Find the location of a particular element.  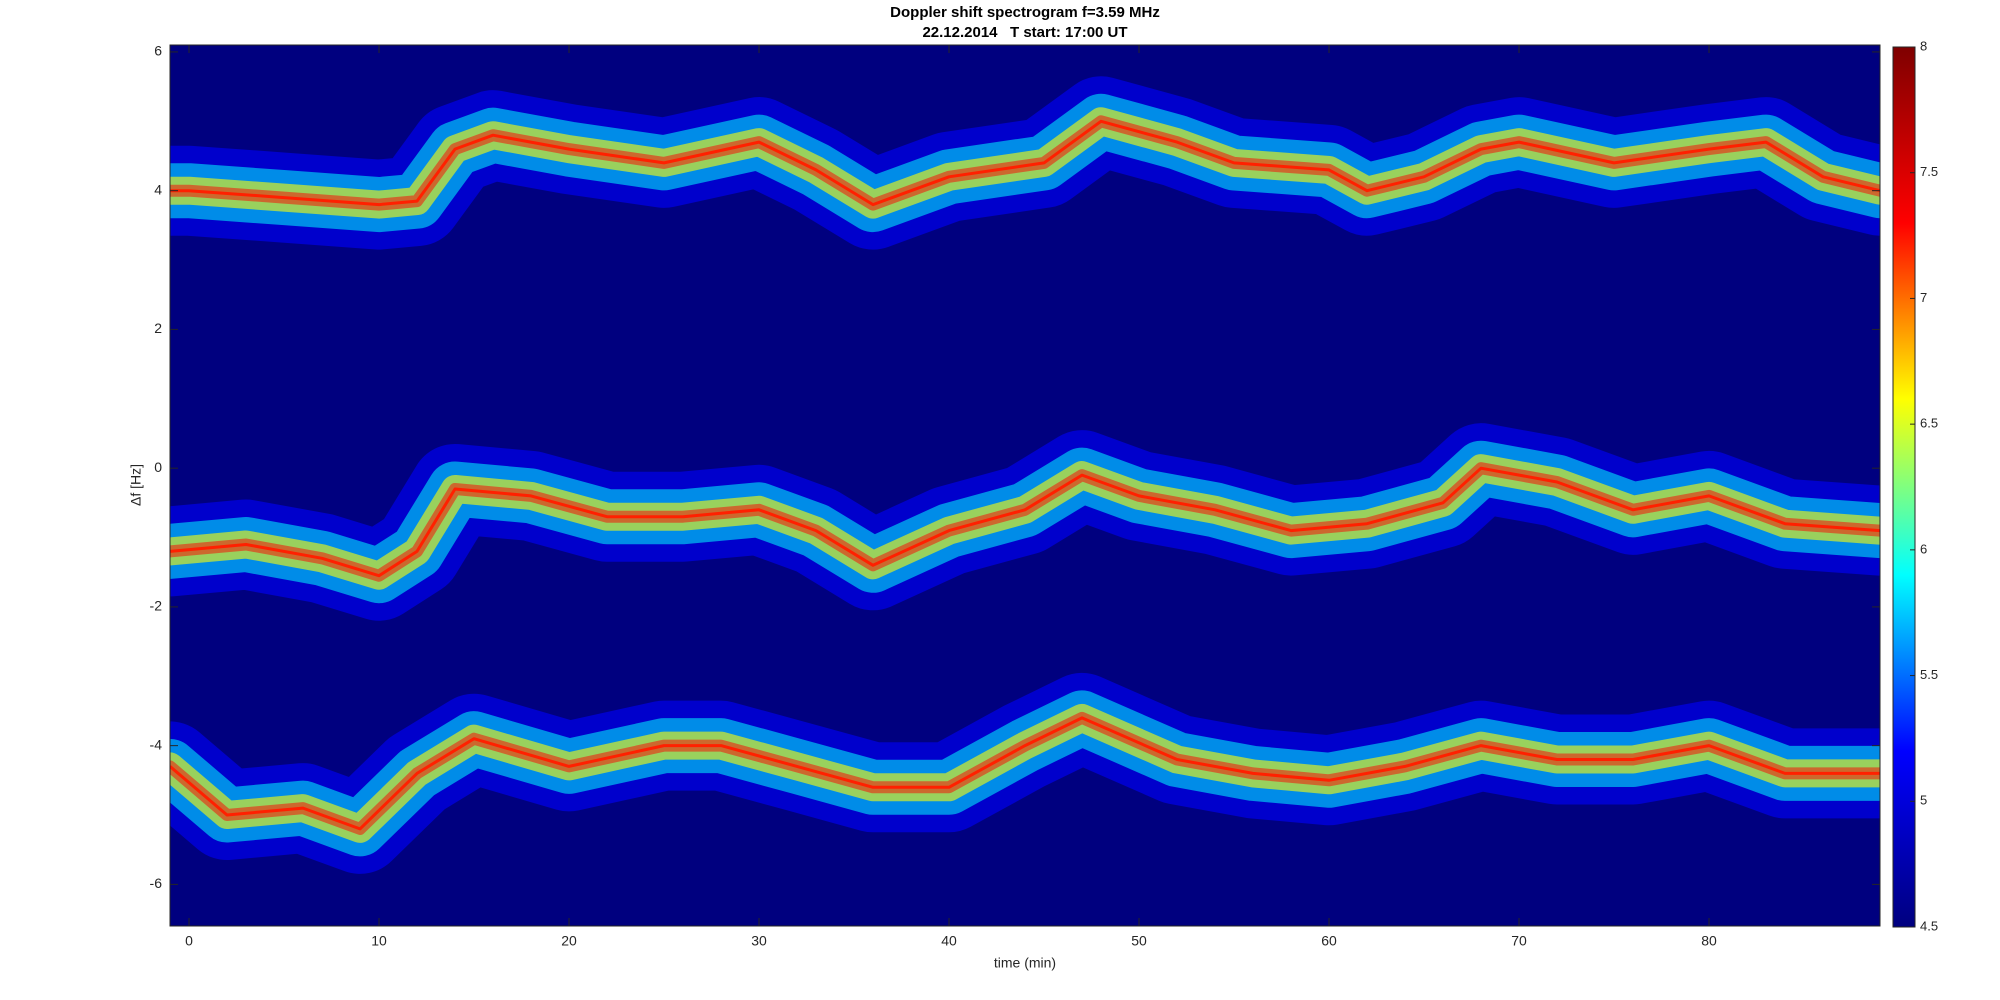

colorbar is located at coordinates (1904, 487).